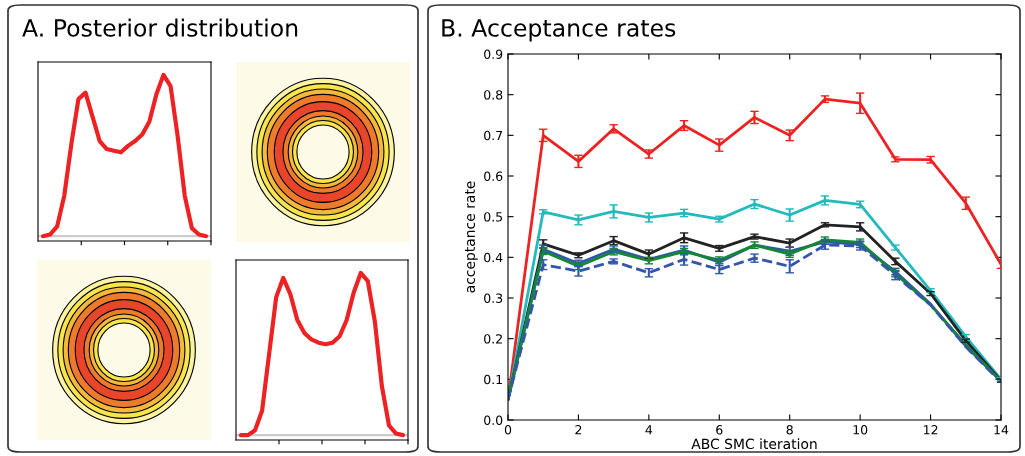 The width and height of the screenshot is (1025, 456). Describe the element at coordinates (471, 237) in the screenshot. I see `y-axis-title: acceptance rate` at that location.